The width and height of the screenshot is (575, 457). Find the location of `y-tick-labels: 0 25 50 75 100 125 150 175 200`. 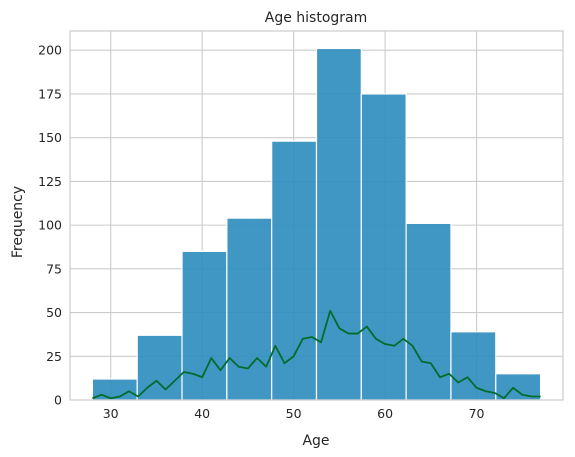

y-tick-labels: 0 25 50 75 100 125 150 175 200 is located at coordinates (50, 225).